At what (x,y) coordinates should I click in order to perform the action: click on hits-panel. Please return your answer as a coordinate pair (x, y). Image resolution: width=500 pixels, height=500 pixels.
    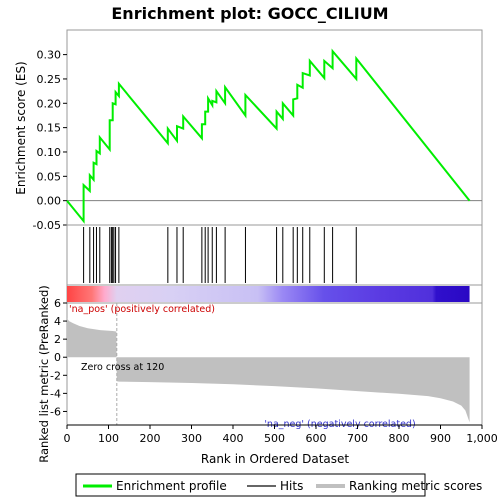
    Looking at the image, I should click on (274, 255).